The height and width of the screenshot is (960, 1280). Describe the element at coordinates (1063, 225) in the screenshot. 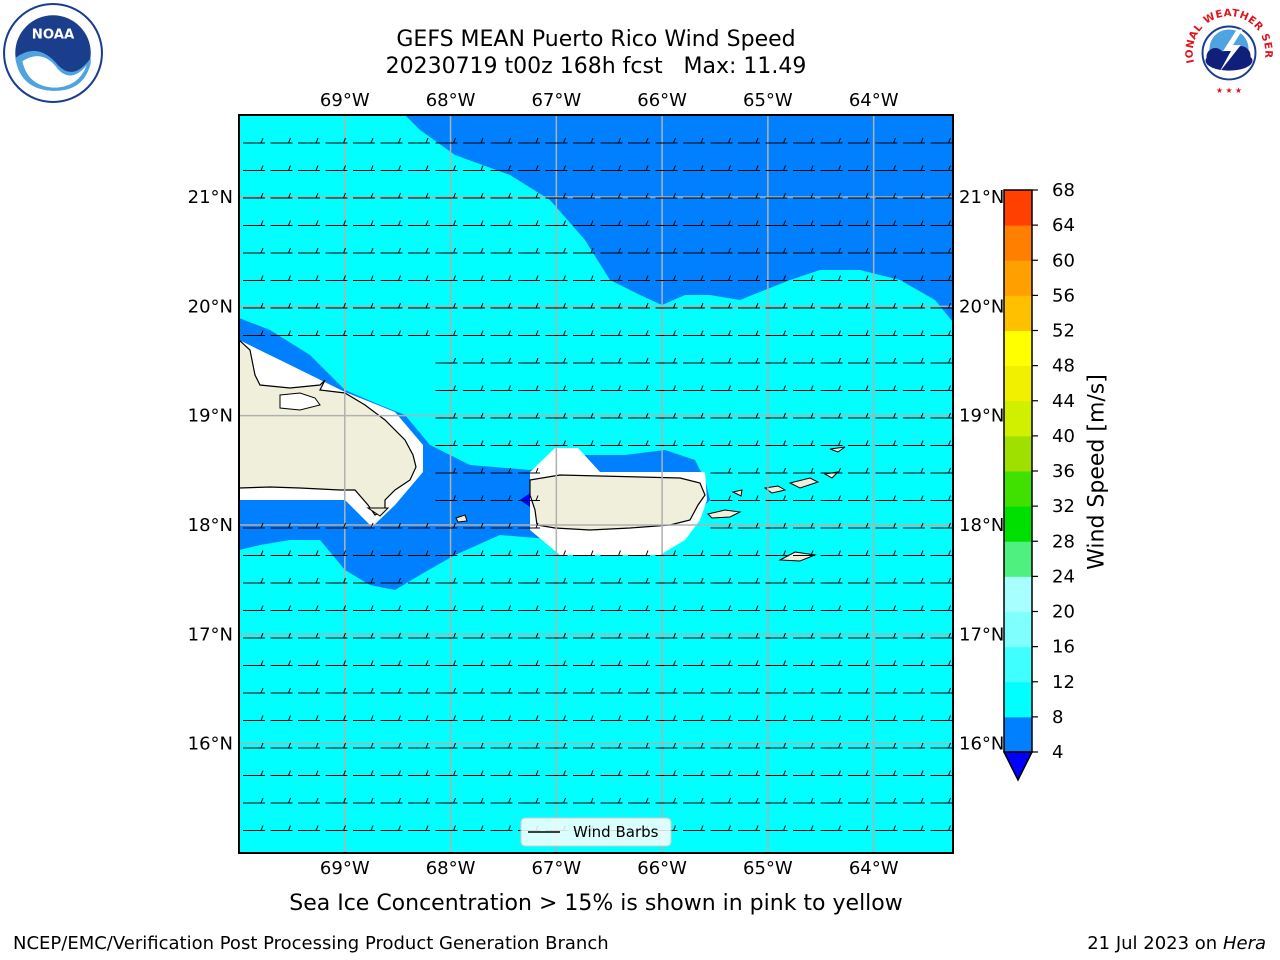

I see `colorbar-tick-label: 64` at that location.